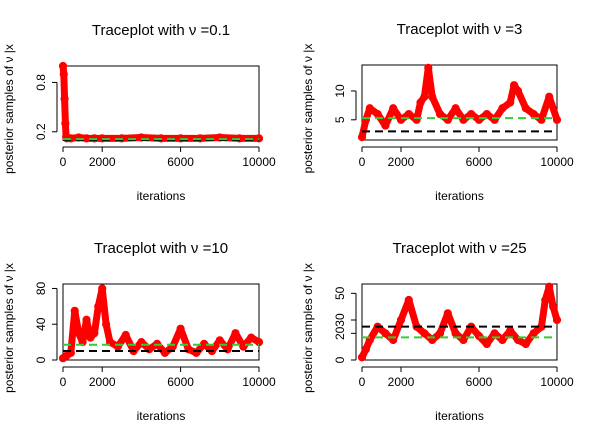  Describe the element at coordinates (161, 248) in the screenshot. I see `chart-title: Traceplot with ν =10` at that location.